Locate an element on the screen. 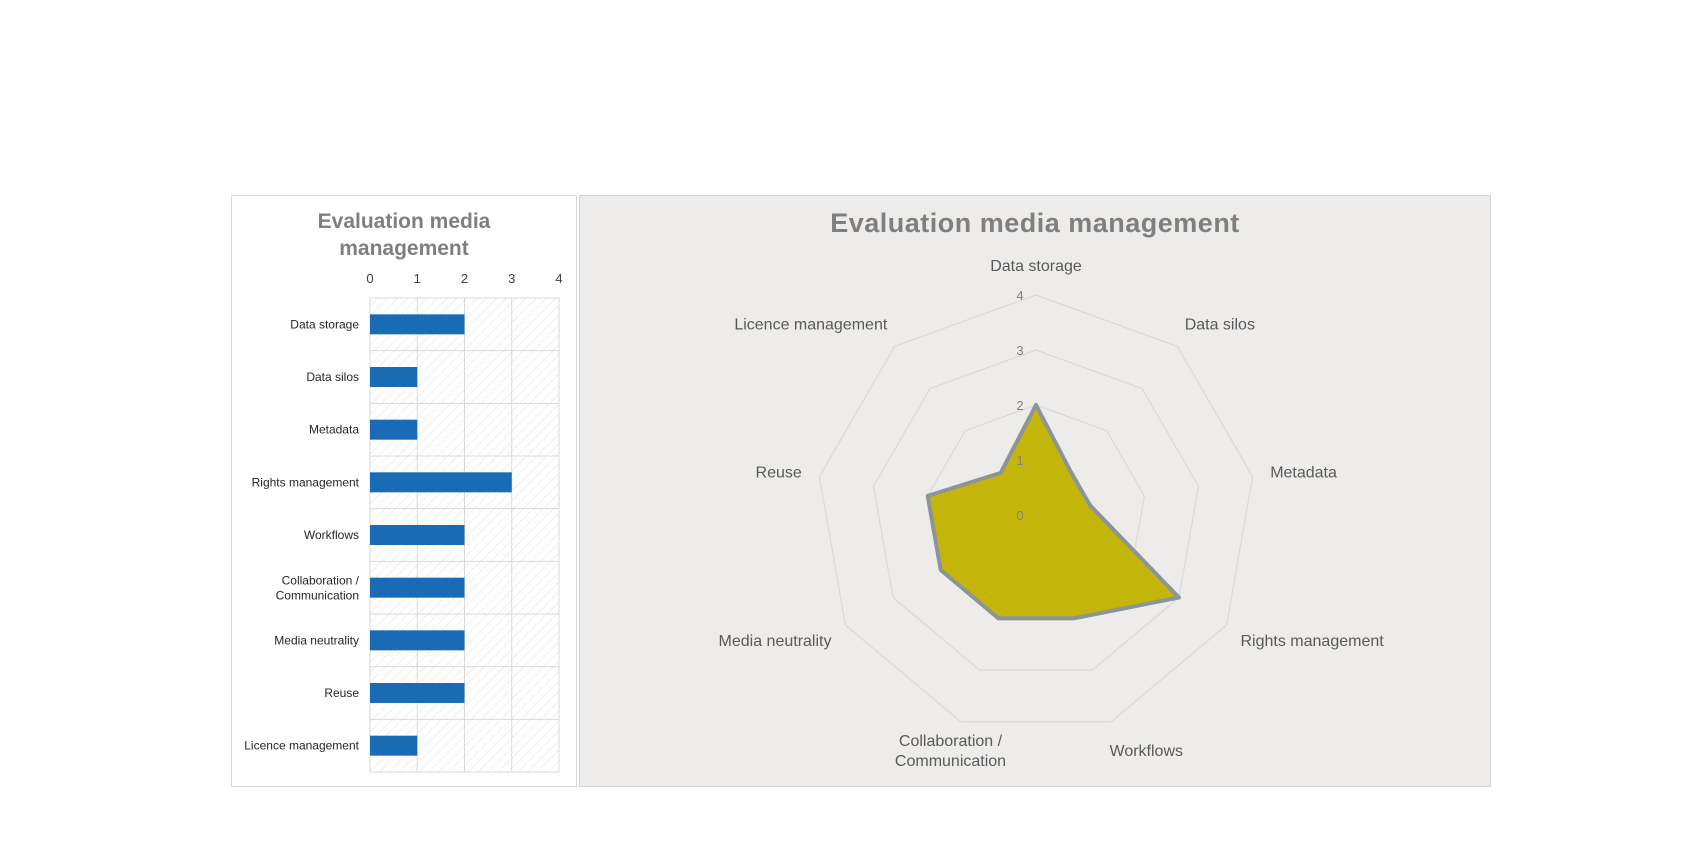  x-tick-label: 4 is located at coordinates (558, 278).